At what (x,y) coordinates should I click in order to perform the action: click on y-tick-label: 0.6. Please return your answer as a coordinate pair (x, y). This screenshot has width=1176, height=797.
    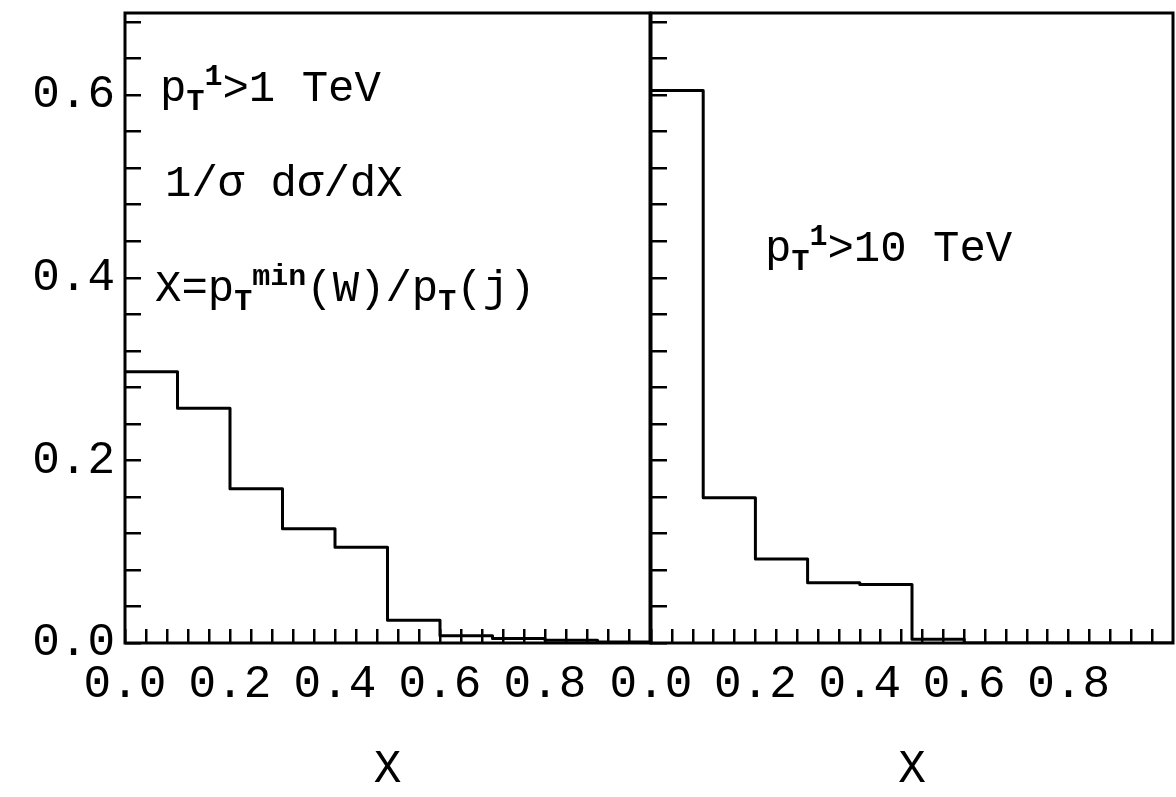
    Looking at the image, I should click on (73, 95).